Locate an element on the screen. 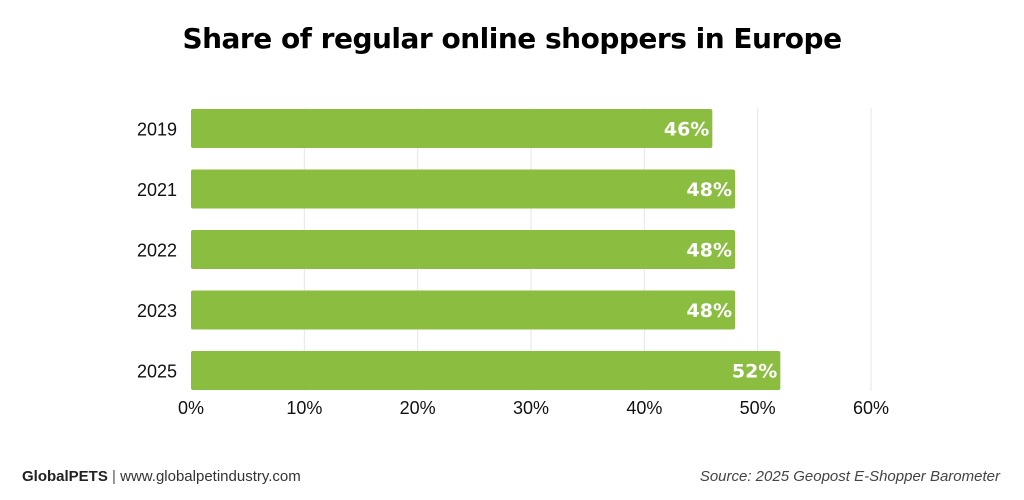  x-tick-label: 20% is located at coordinates (418, 408).